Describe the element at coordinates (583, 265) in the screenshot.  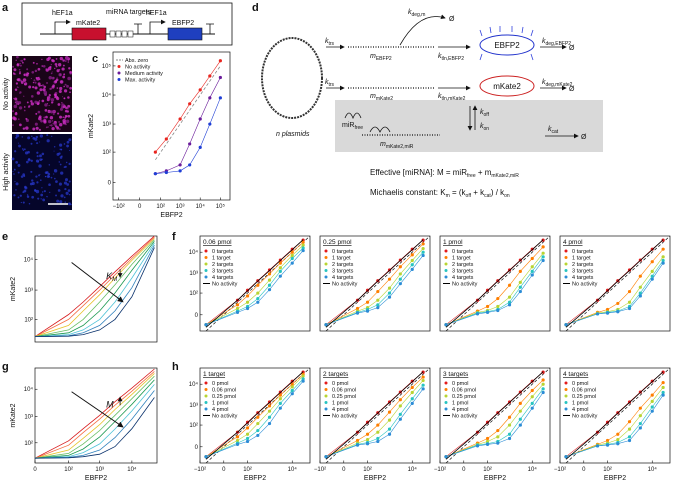
I see `legend-label: 2 targets` at that location.